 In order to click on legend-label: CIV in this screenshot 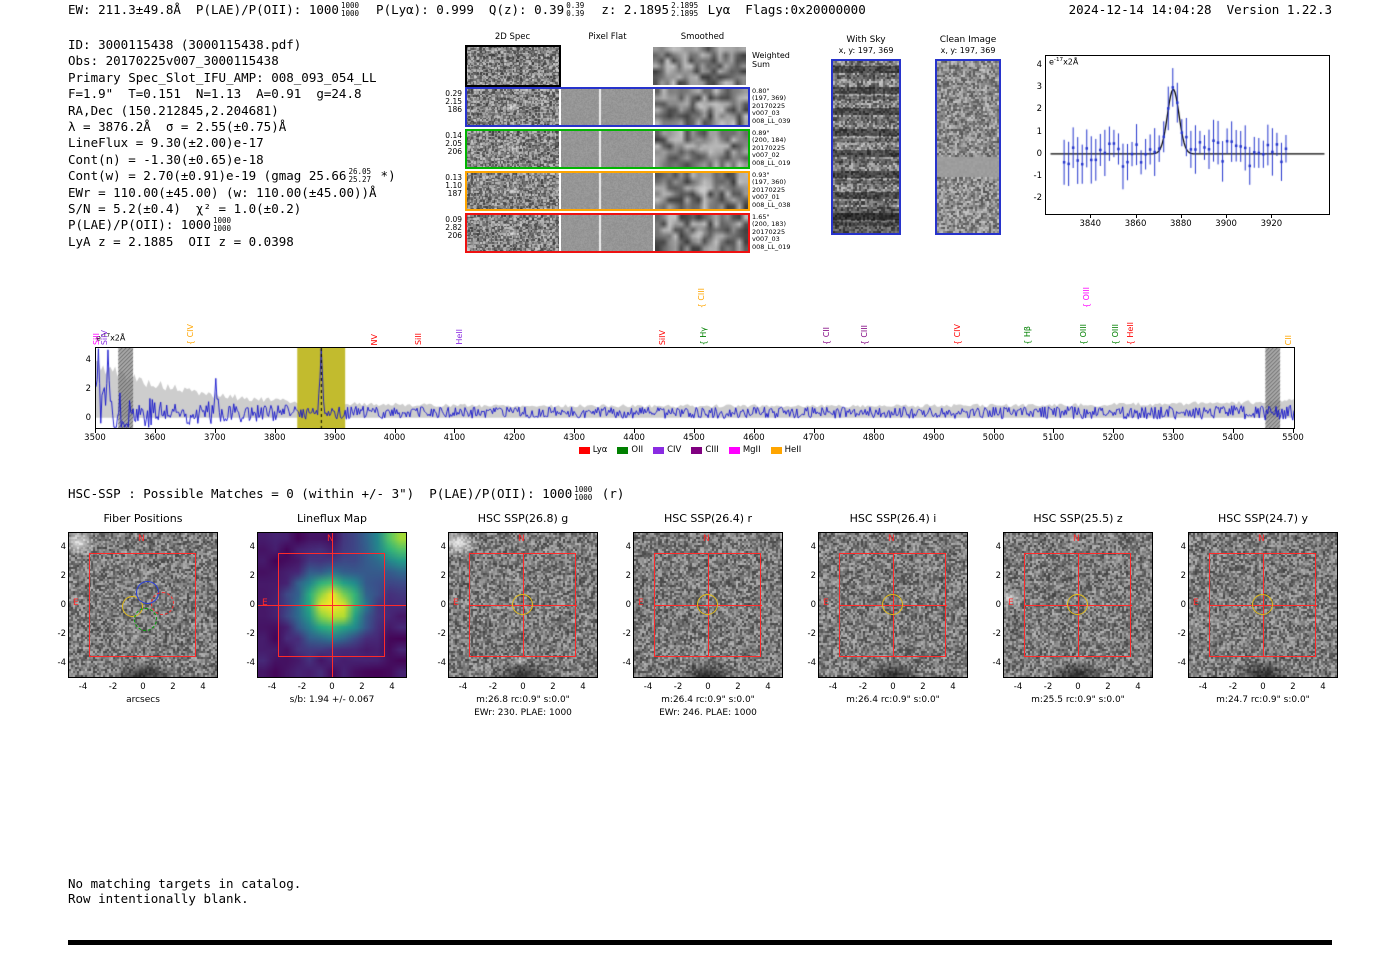, I will do `click(674, 450)`.